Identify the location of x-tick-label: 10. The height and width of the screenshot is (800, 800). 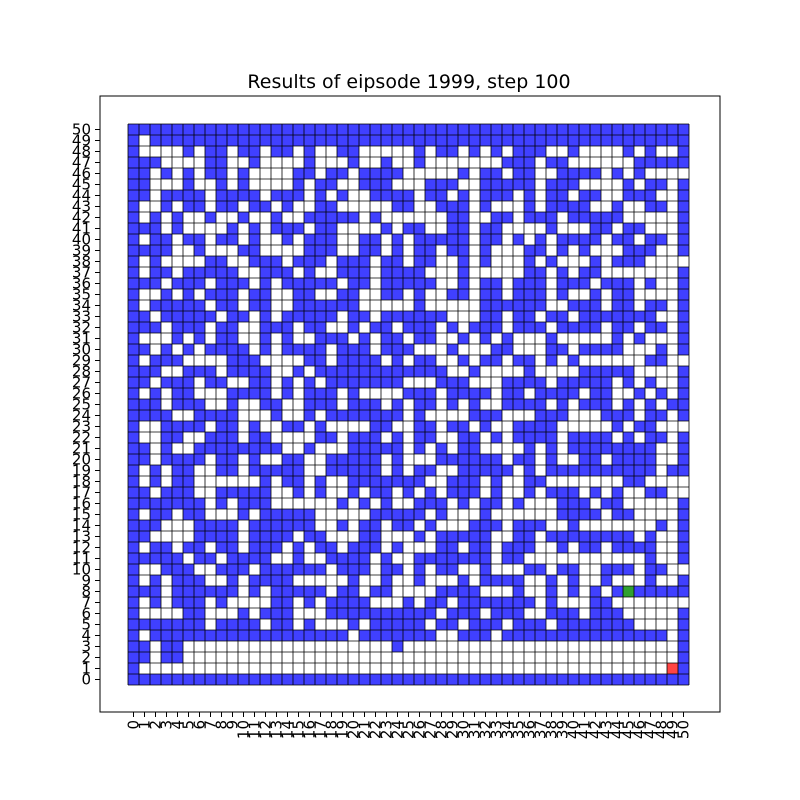
(244, 729).